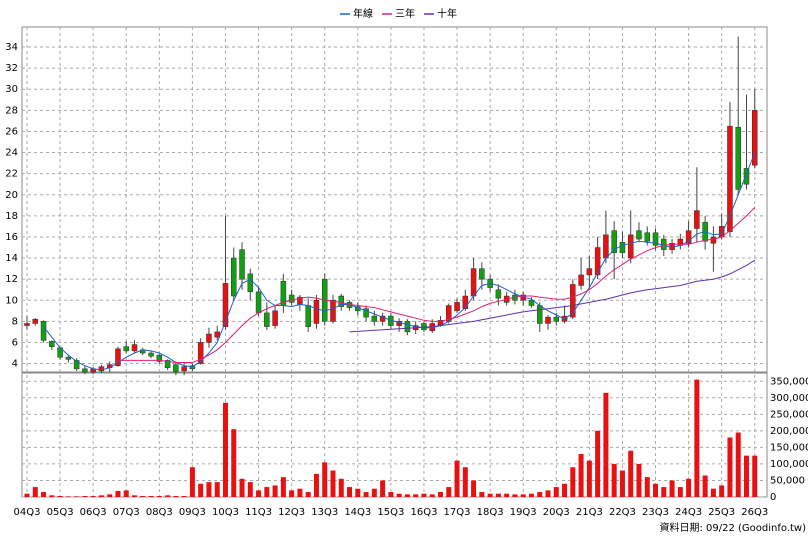 The image size is (808, 540). Describe the element at coordinates (423, 512) in the screenshot. I see `x-tick-label: 16Q3` at that location.